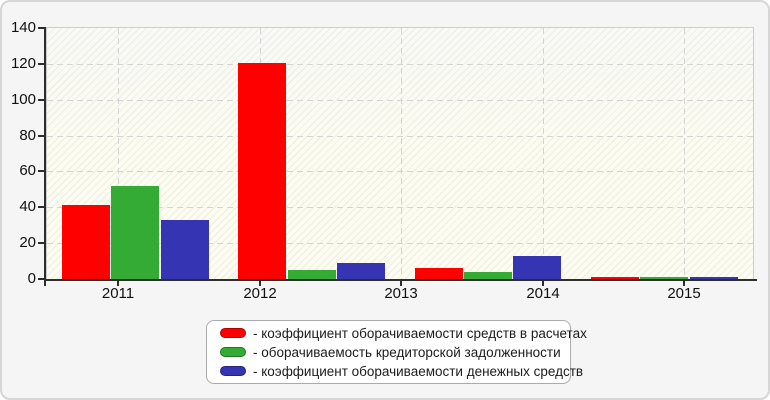 The width and height of the screenshot is (770, 400). What do you see at coordinates (31, 278) in the screenshot?
I see `y-axis-label: 0` at bounding box center [31, 278].